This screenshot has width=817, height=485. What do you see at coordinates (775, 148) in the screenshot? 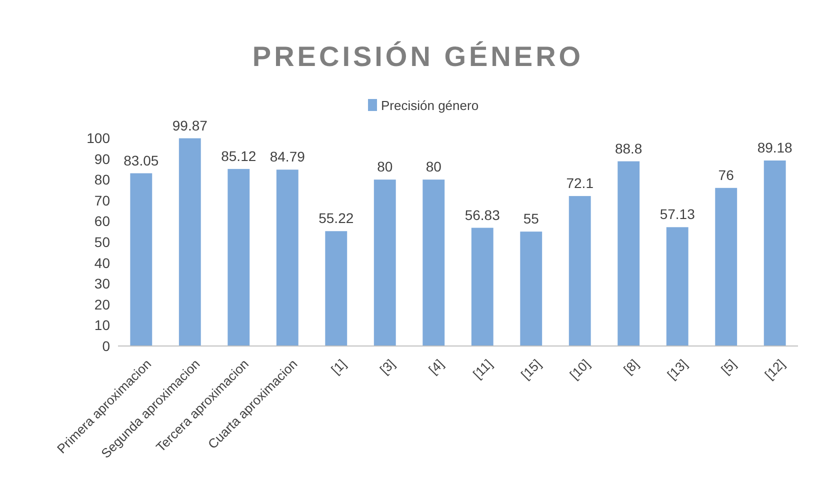
I see `data-label: 89.18` at bounding box center [775, 148].